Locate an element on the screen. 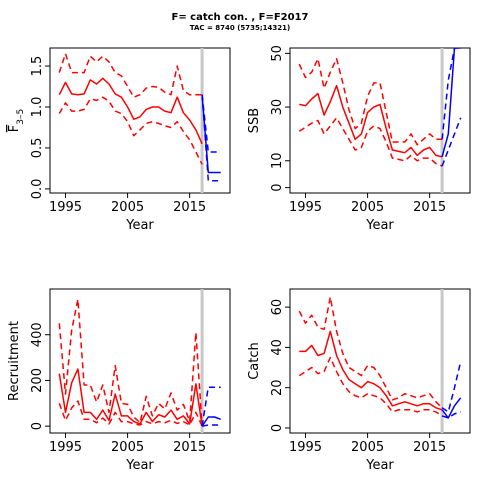 This screenshot has height=480, width=480. y-tick-label: 50 is located at coordinates (277, 53).